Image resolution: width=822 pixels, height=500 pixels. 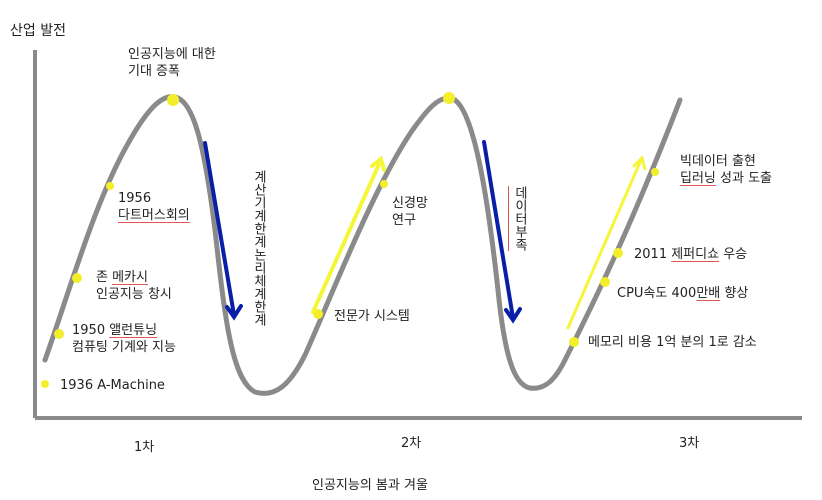 I want to click on milestone-cpu-mid: 만배, so click(x=708, y=293).